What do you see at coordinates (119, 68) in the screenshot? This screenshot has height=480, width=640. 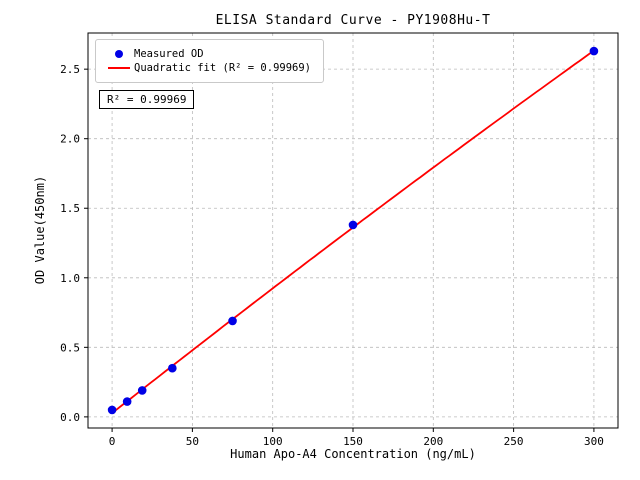 I see `line-marker-icon` at bounding box center [119, 68].